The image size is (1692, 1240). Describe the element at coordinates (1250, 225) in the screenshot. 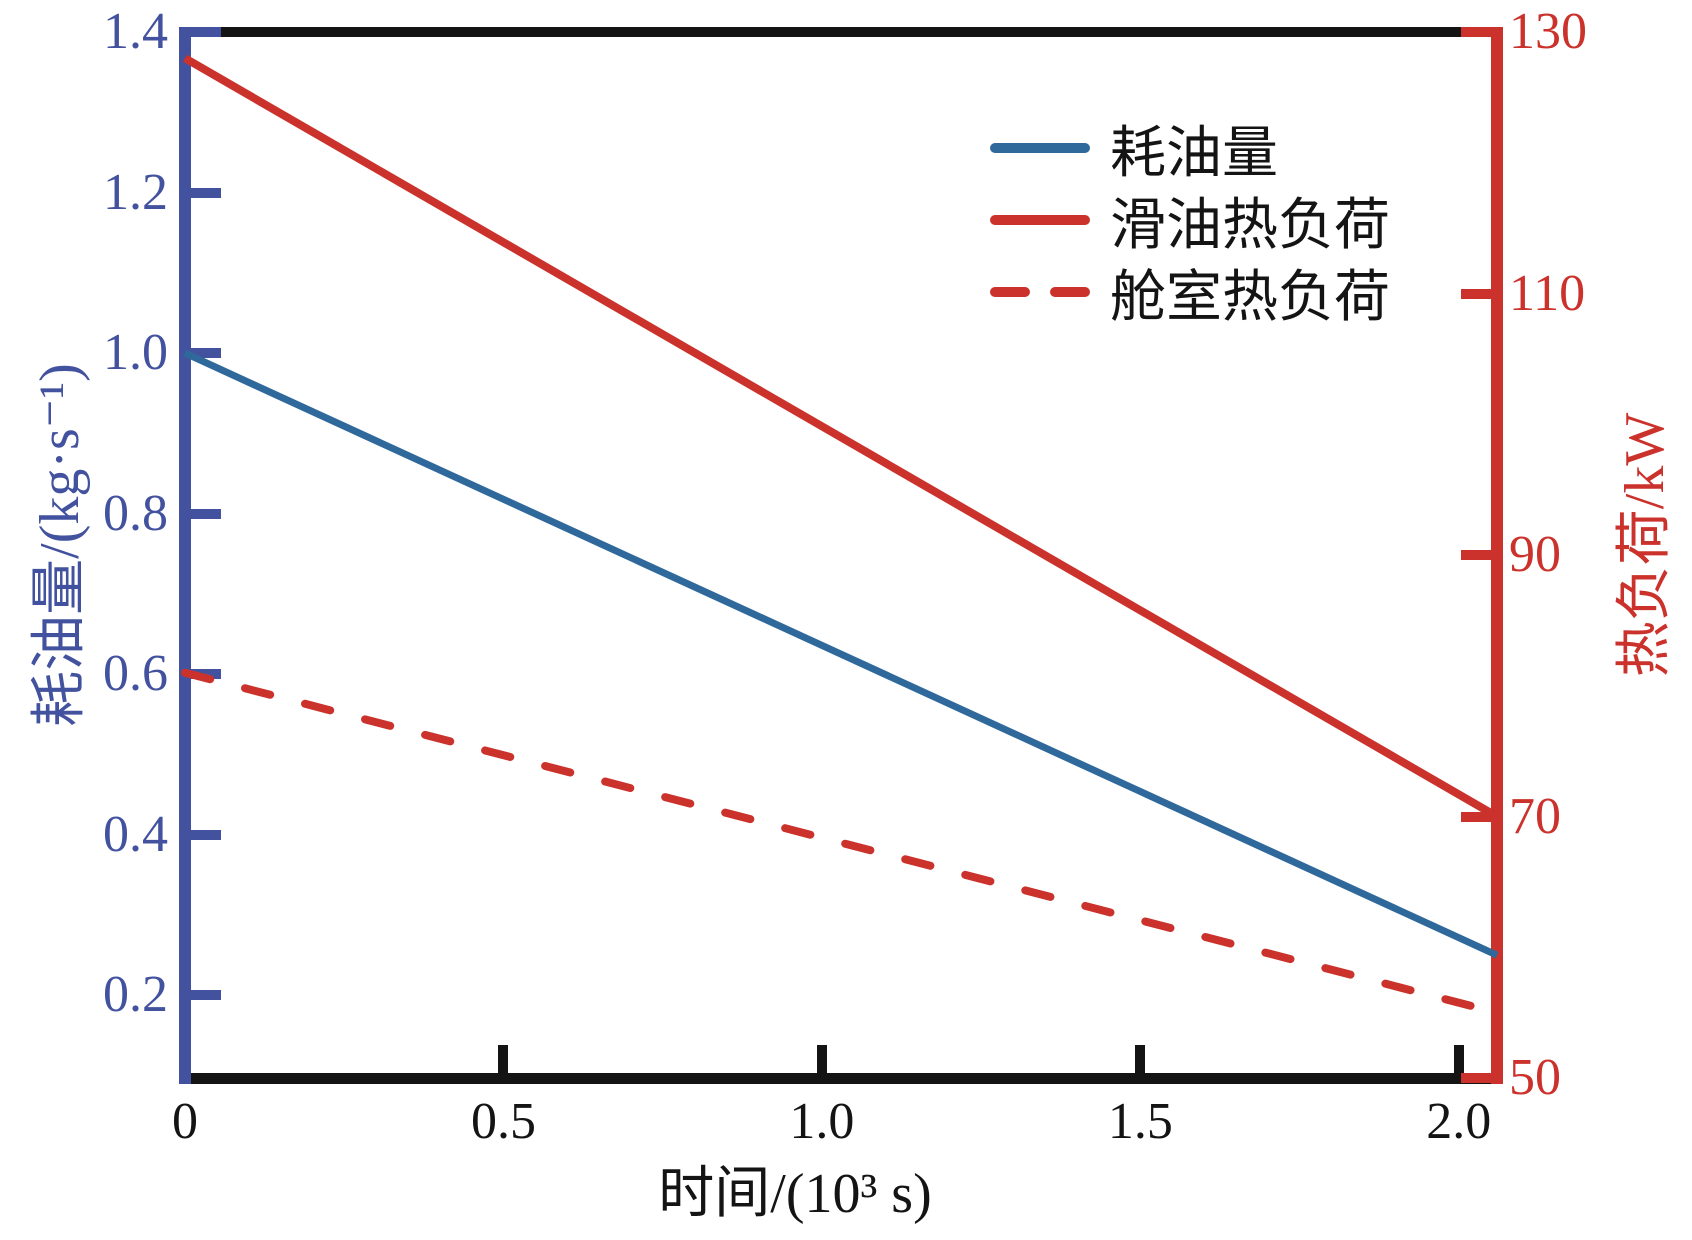

I see `legend-label: 滑油热负荷` at that location.